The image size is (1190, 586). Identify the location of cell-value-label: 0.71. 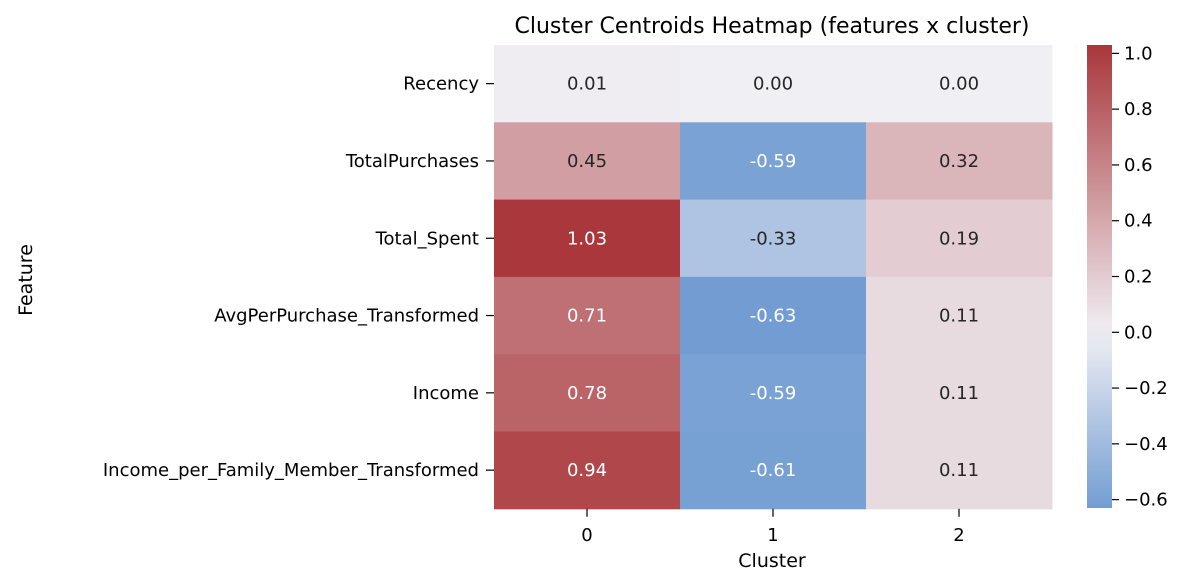
(587, 316).